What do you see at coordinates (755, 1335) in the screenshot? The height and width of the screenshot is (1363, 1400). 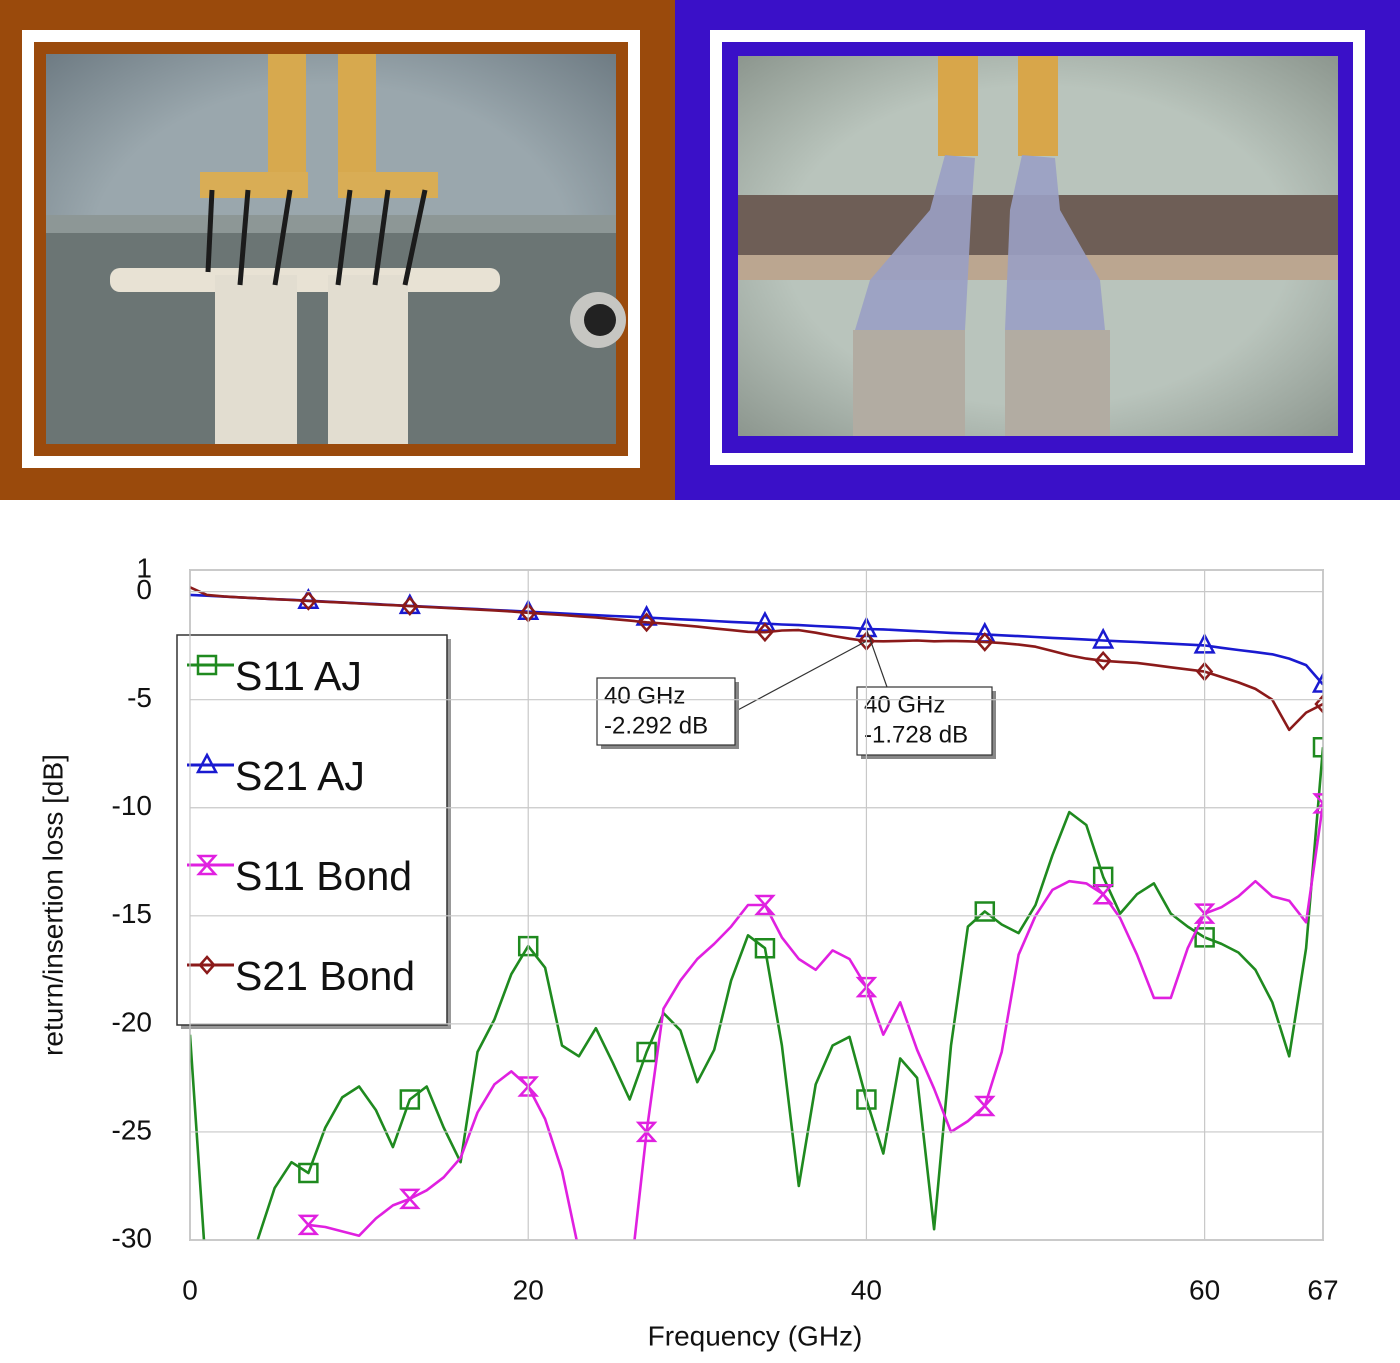 I see `x-axis-label: Frequency (GHz)` at bounding box center [755, 1335].